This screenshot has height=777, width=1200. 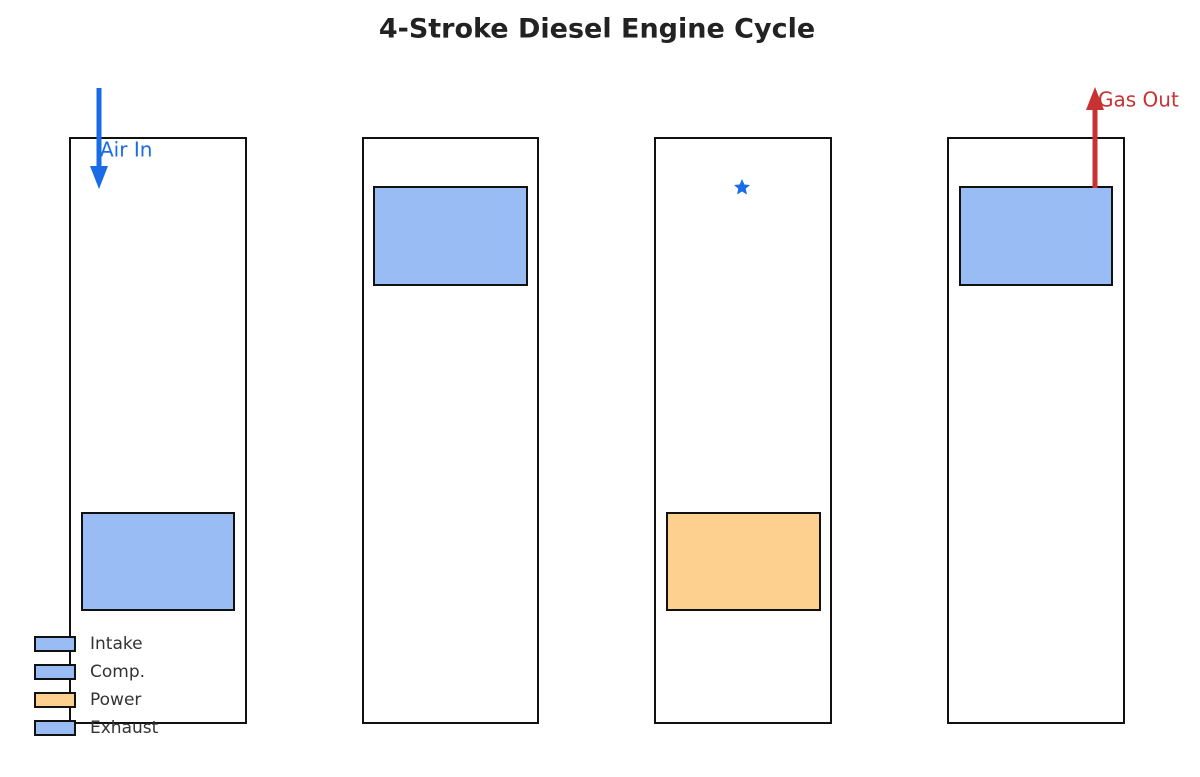 I want to click on legend-label: Power, so click(x=115, y=700).